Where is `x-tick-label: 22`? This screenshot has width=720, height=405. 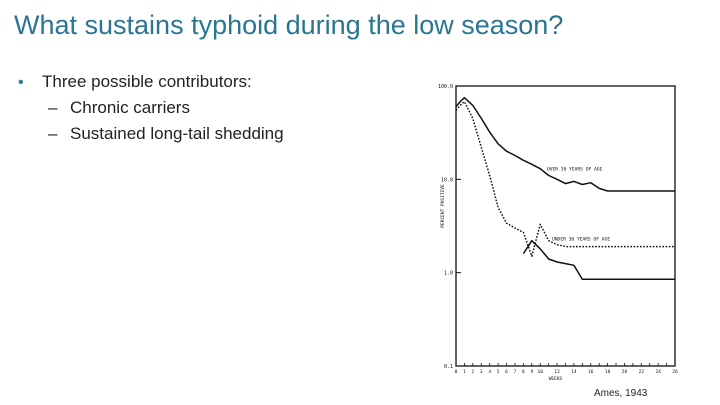
x-tick-label: 22 is located at coordinates (642, 372).